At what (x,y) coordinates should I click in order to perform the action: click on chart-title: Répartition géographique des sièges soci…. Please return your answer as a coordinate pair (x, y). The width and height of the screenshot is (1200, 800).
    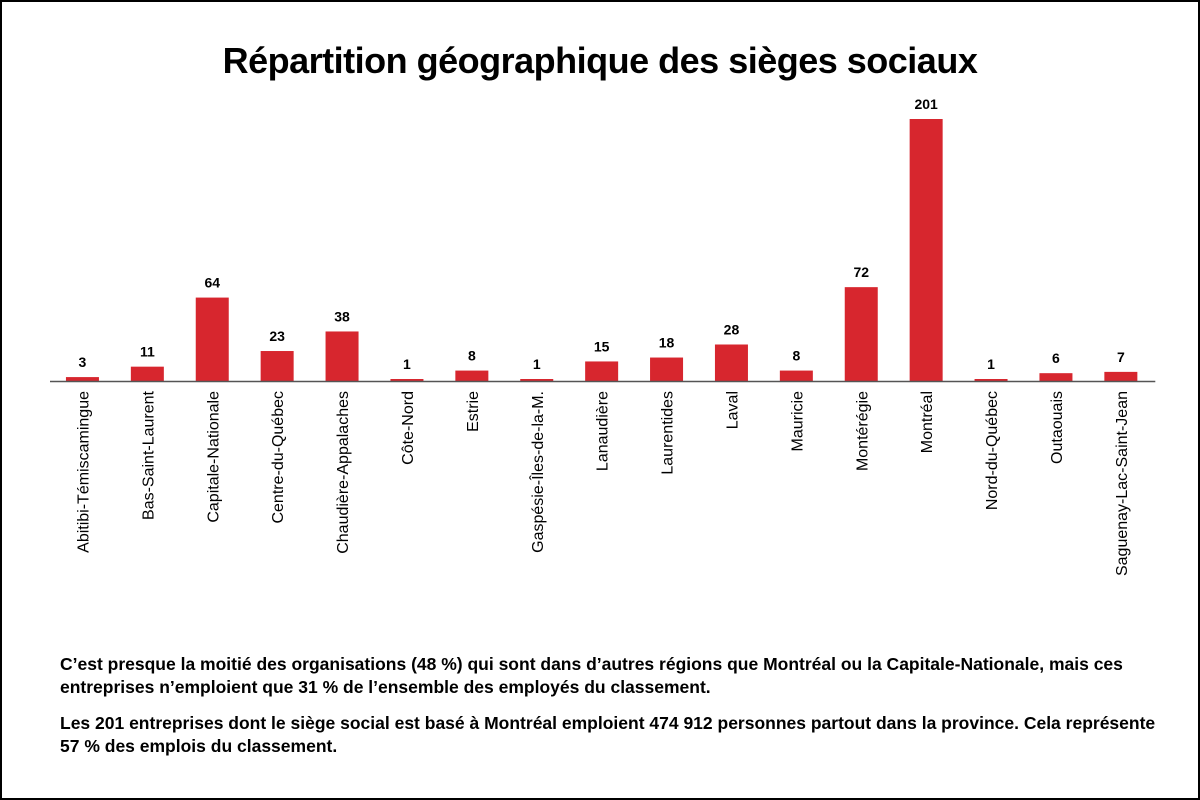
    Looking at the image, I should click on (600, 60).